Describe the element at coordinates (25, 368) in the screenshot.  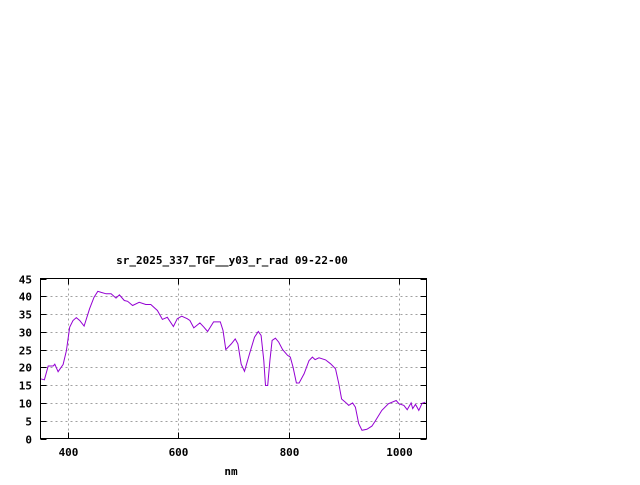
I see `y-tick-label: 20` at that location.